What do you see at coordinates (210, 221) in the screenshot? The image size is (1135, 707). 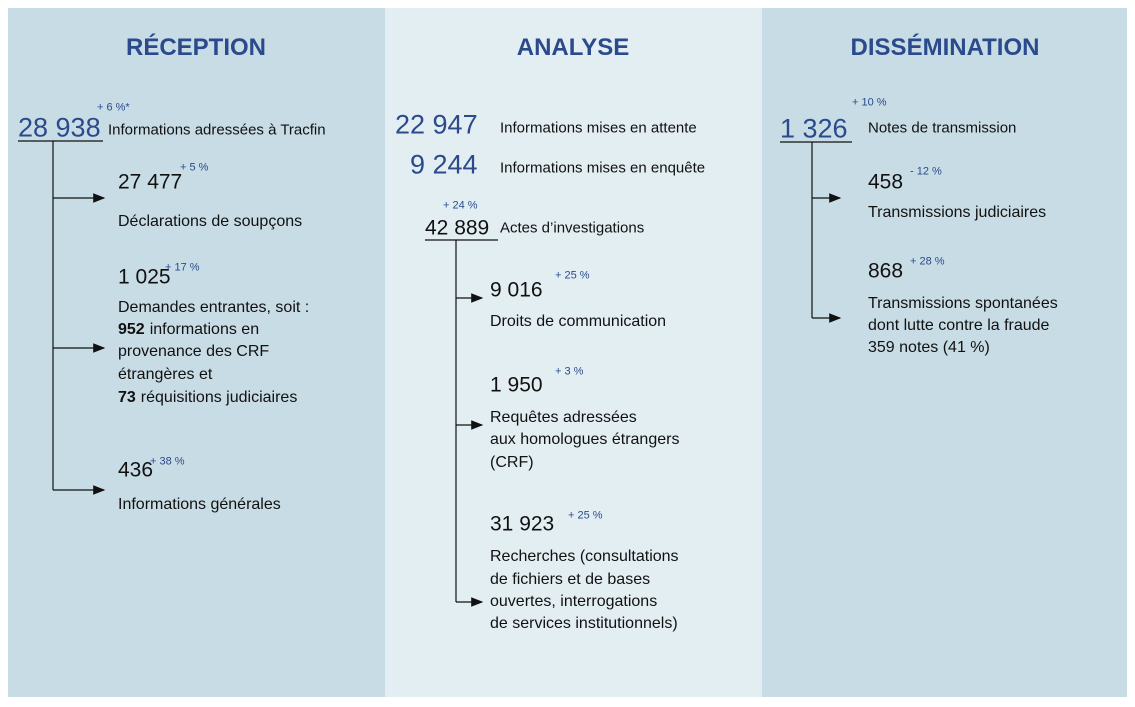 I see `description: Déclarations de soupçons` at bounding box center [210, 221].